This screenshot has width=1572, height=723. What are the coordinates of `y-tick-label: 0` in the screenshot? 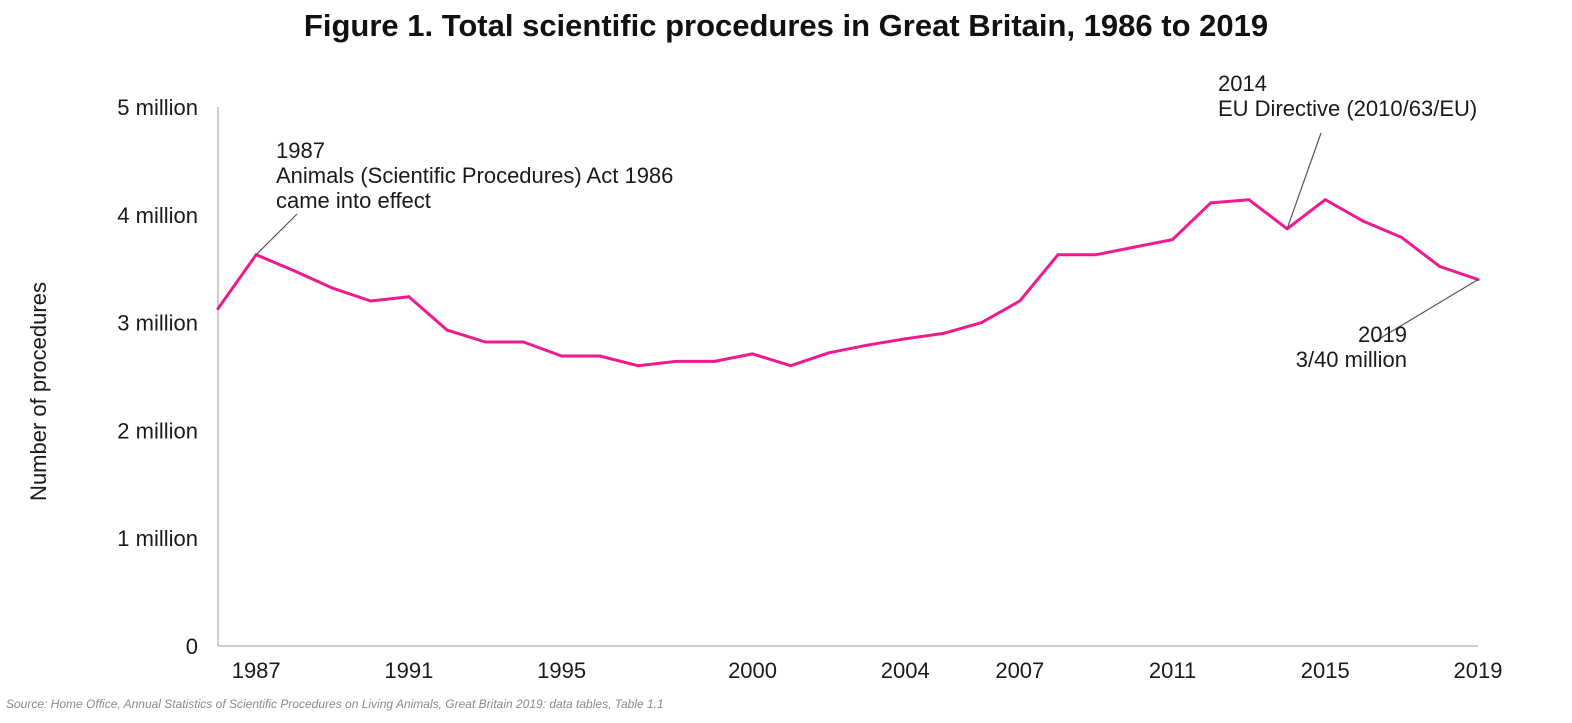 It's located at (192, 646).